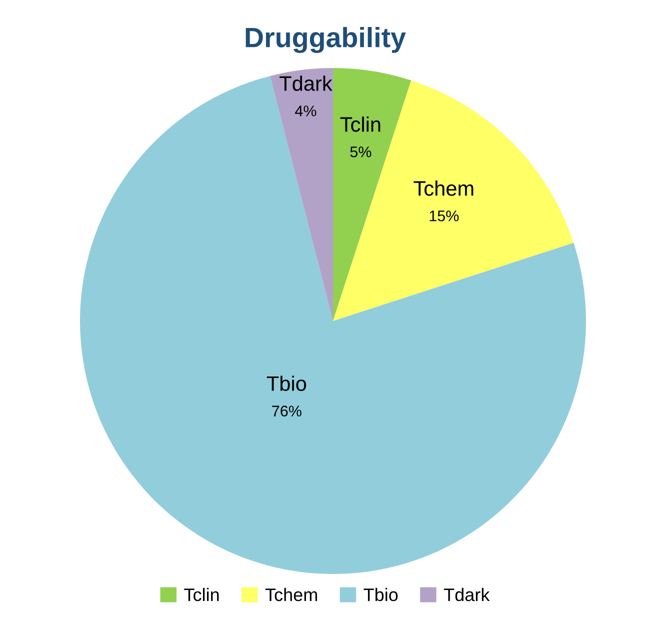  I want to click on slice-label: Tchem, so click(444, 188).